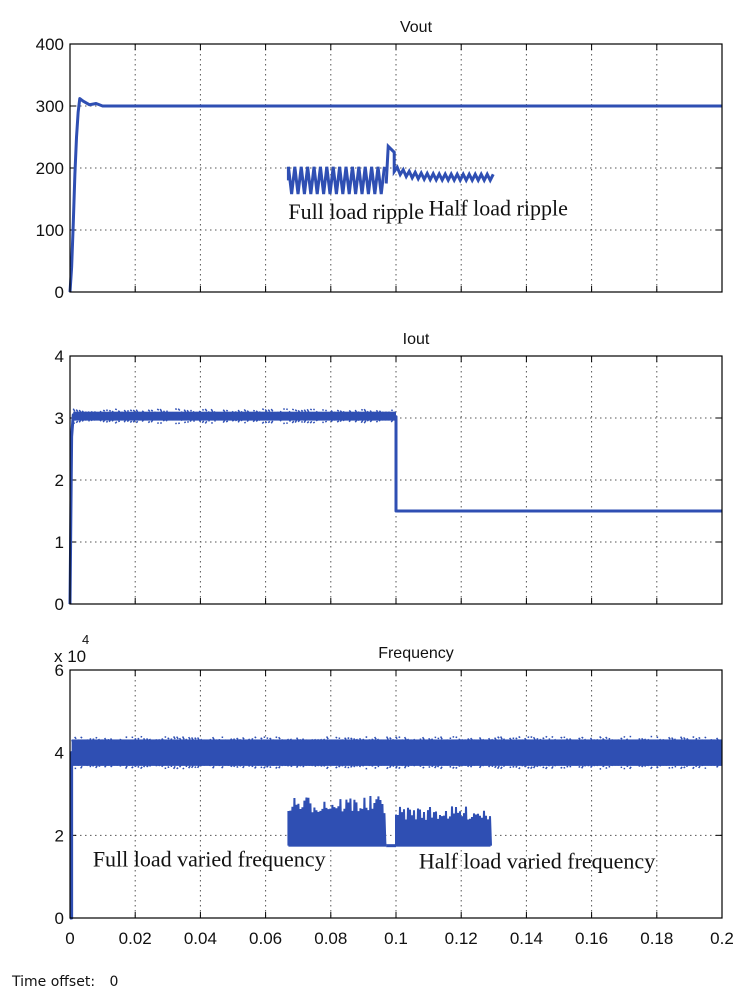 Image resolution: width=736 pixels, height=998 pixels. What do you see at coordinates (50, 230) in the screenshot?
I see `y-tick-label: 100` at bounding box center [50, 230].